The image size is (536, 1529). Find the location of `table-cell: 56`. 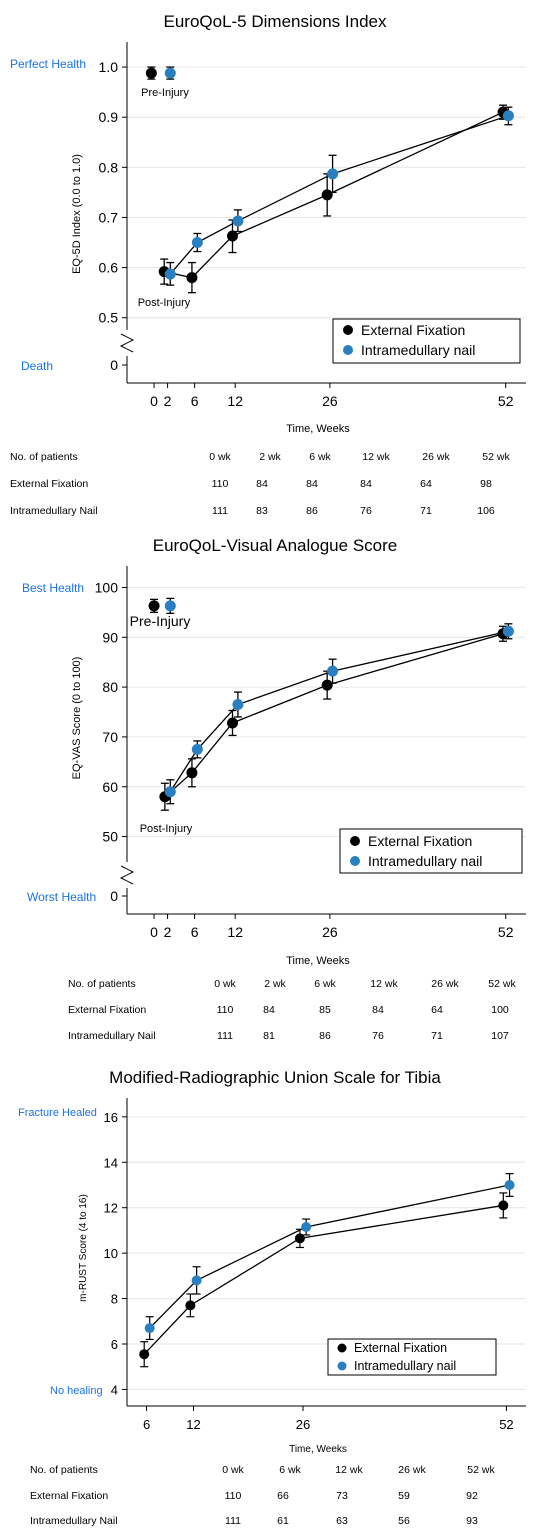

table-cell: 56 is located at coordinates (404, 1521).